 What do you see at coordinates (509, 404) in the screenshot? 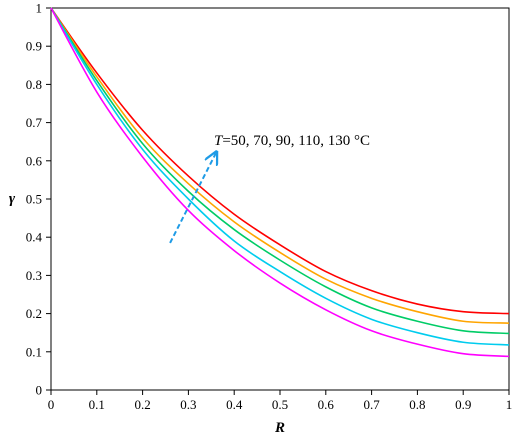
I see `x-tick-label: 1` at bounding box center [509, 404].